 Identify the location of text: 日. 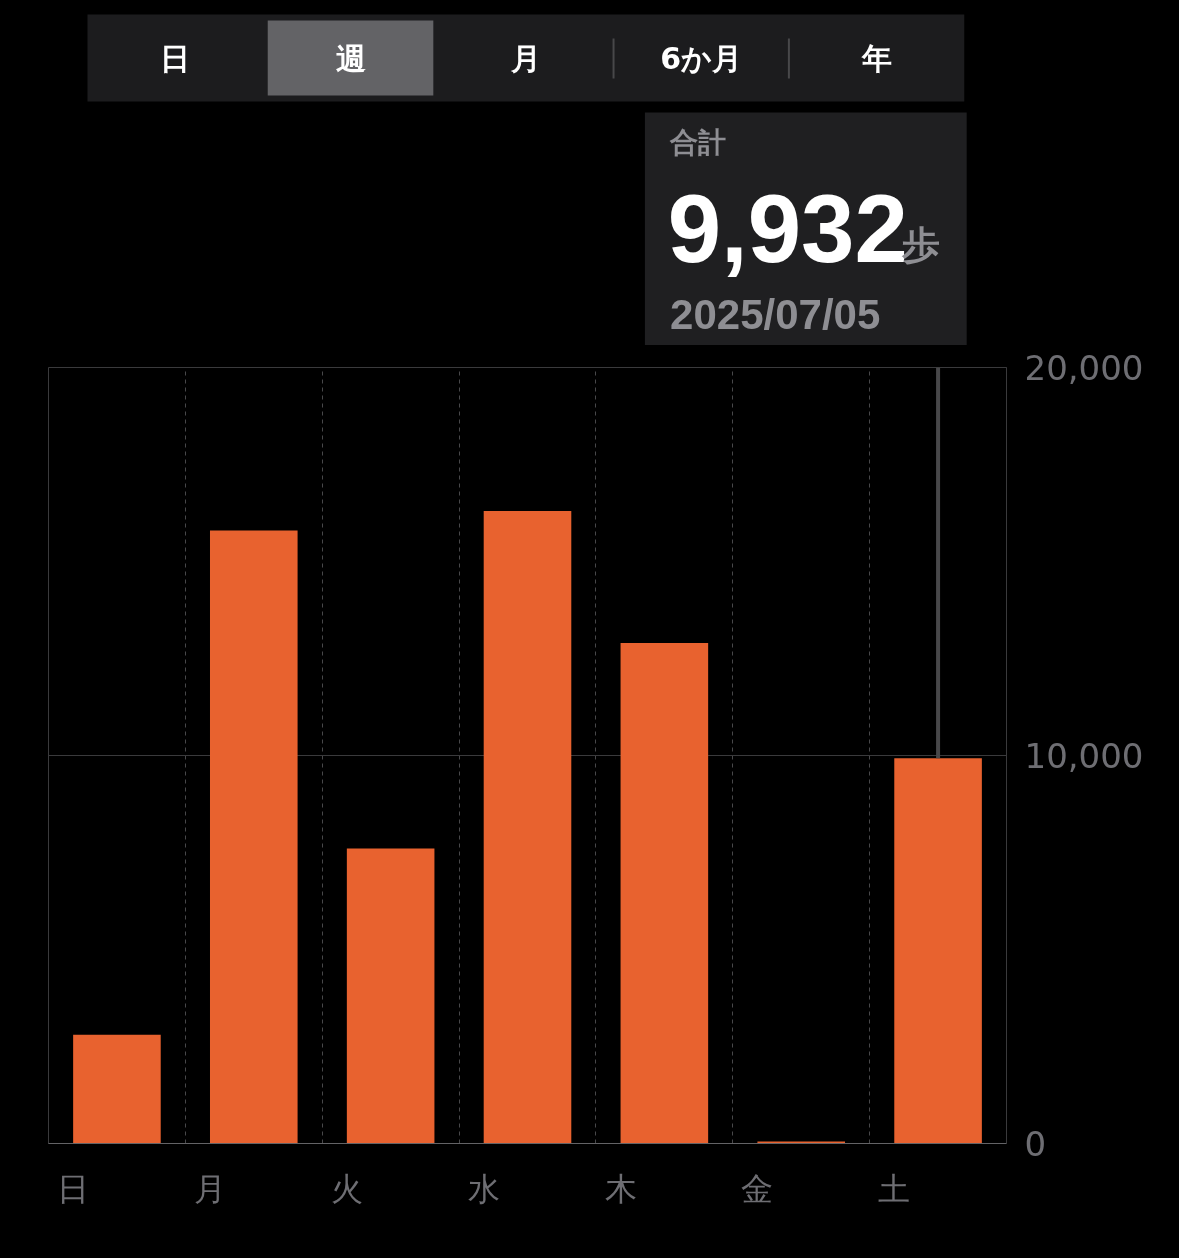
(175, 58).